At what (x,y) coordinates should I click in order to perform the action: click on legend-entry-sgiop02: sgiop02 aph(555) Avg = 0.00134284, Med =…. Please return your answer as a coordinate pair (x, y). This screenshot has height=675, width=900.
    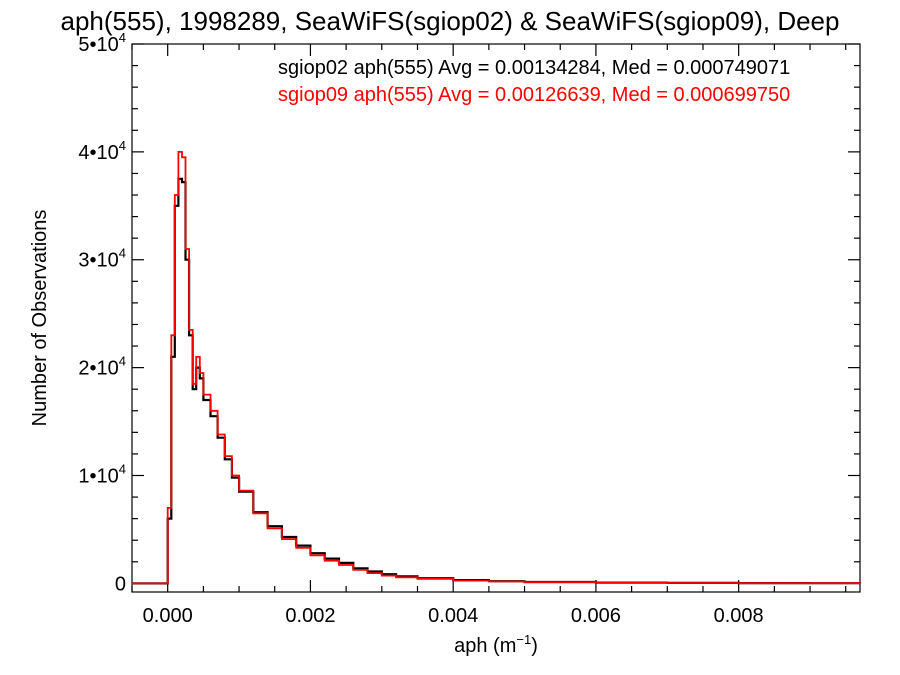
    Looking at the image, I should click on (534, 68).